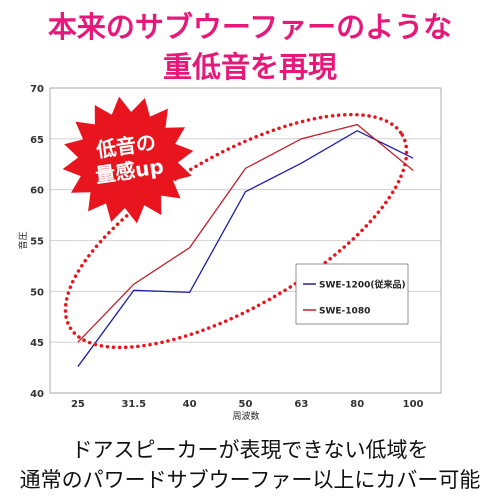 The height and width of the screenshot is (500, 500). Describe the element at coordinates (413, 404) in the screenshot. I see `x-tick-label: 100` at that location.